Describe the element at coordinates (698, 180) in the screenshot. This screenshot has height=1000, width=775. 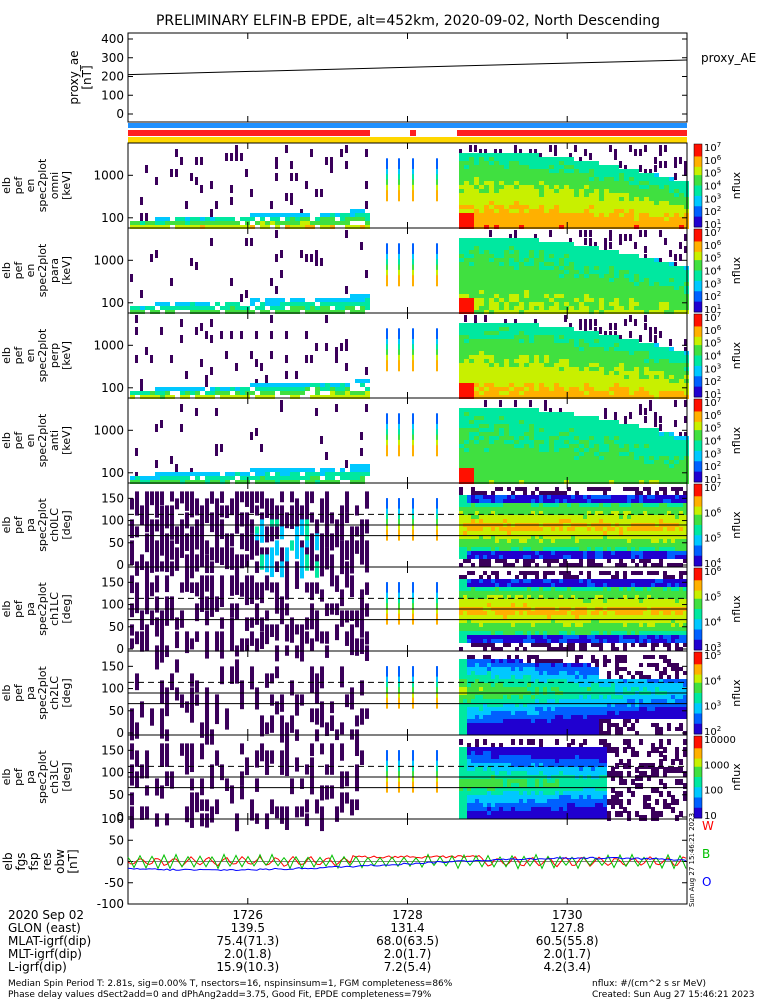
I see `colorbar-segment` at that location.